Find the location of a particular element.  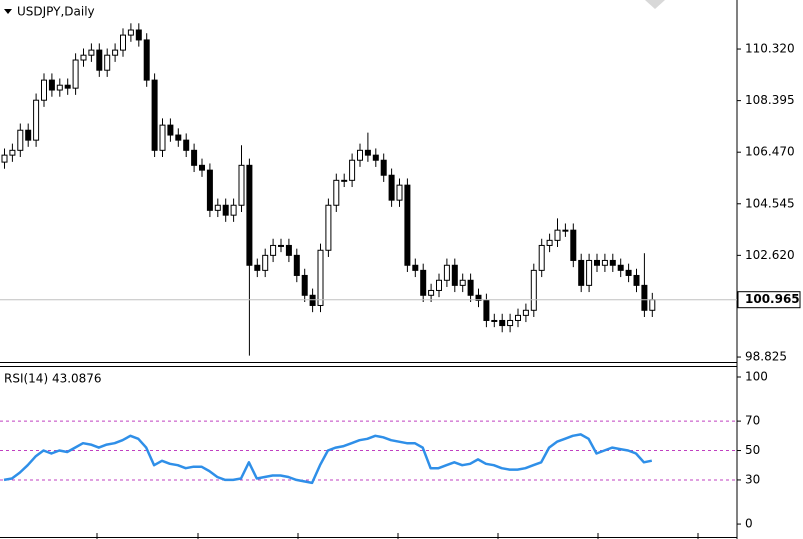

y-tick-label: 100 is located at coordinates (756, 377).